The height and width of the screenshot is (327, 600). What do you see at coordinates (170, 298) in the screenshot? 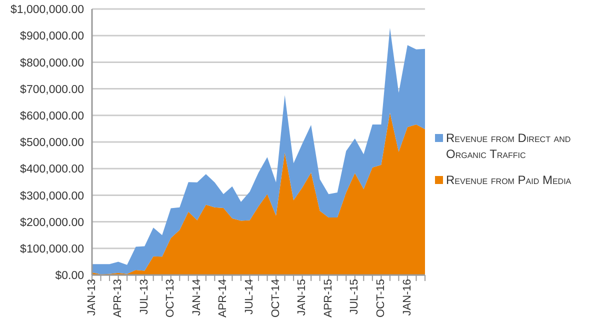
I see `x-tick-label: OCT-13` at bounding box center [170, 298].